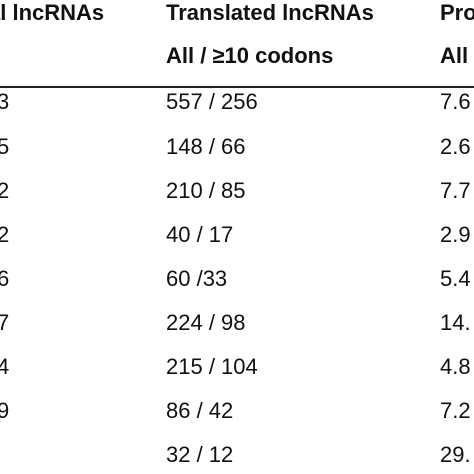  Describe the element at coordinates (250, 55) in the screenshot. I see `header-col2-subtitle: All / ≥10 codons` at that location.